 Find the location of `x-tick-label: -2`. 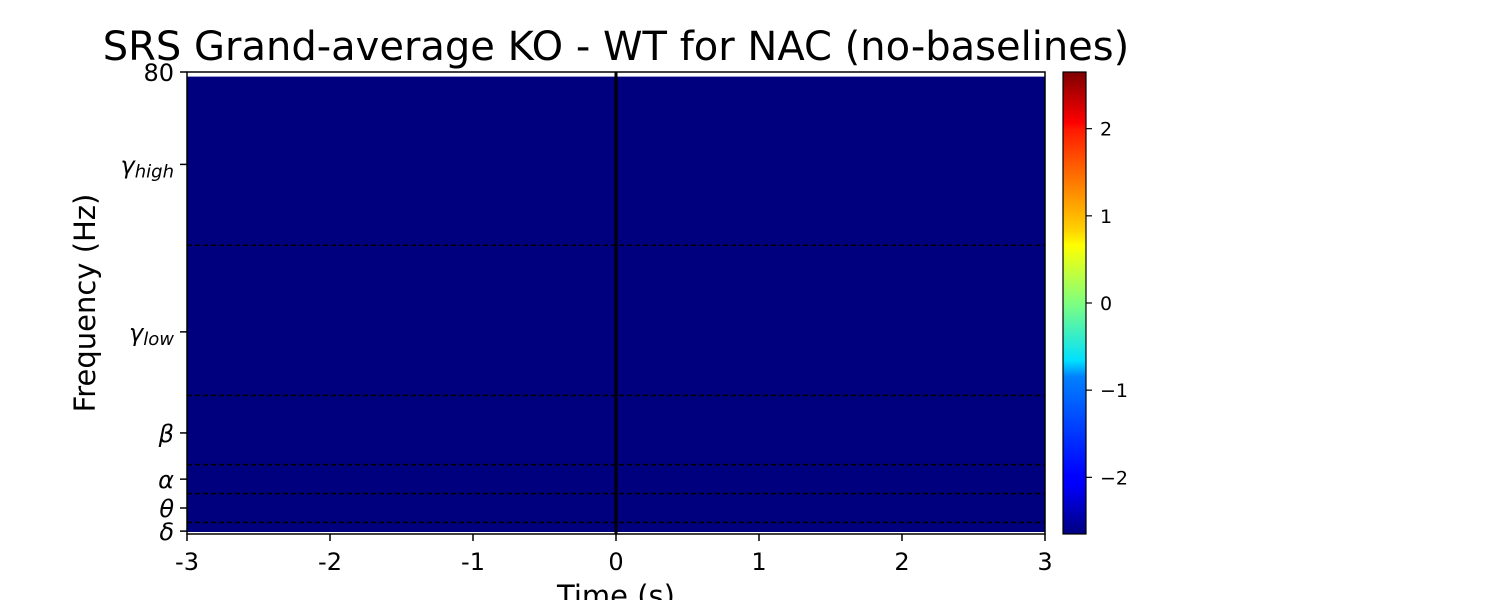

x-tick-label: -2 is located at coordinates (330, 562).